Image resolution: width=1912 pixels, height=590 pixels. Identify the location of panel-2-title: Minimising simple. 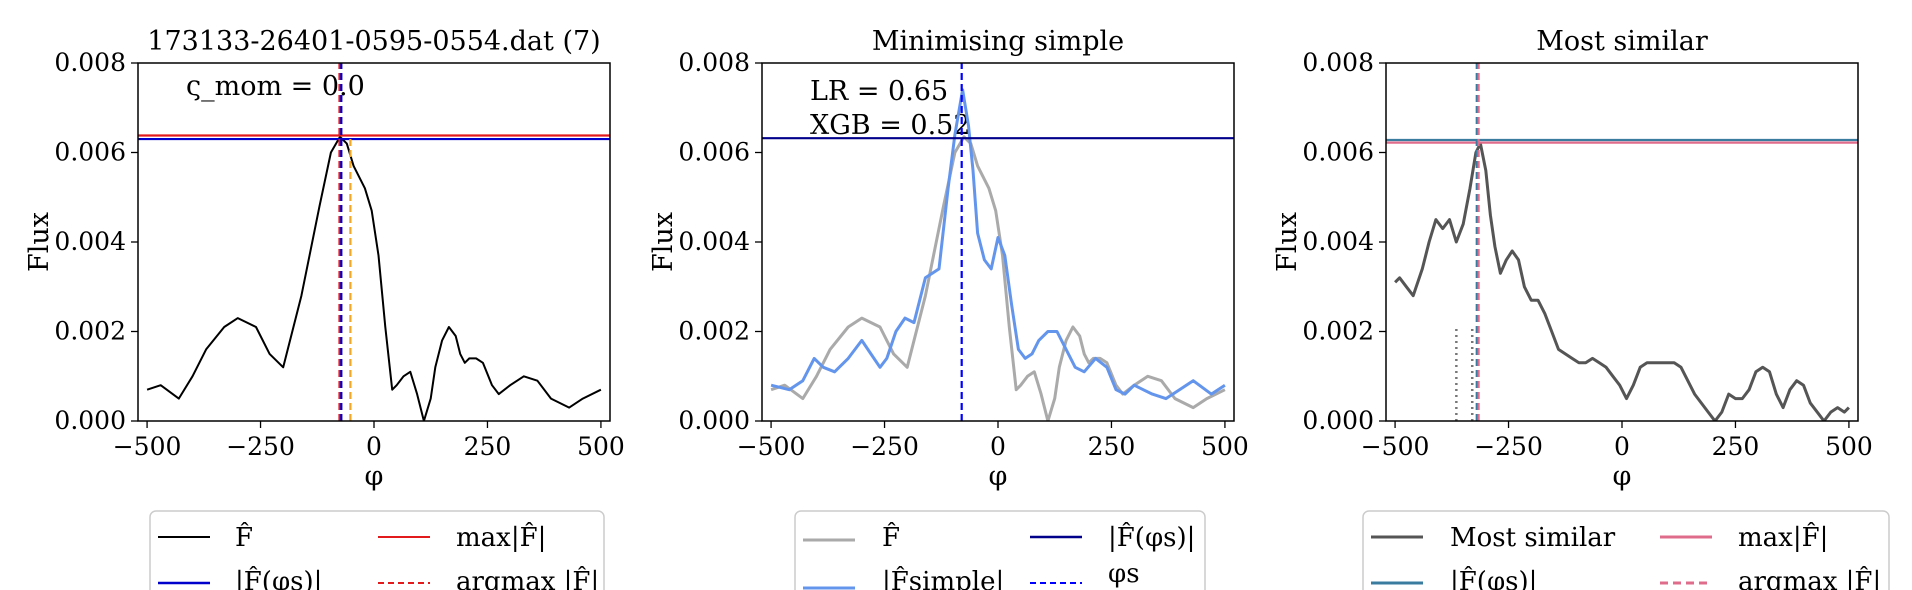
(998, 41).